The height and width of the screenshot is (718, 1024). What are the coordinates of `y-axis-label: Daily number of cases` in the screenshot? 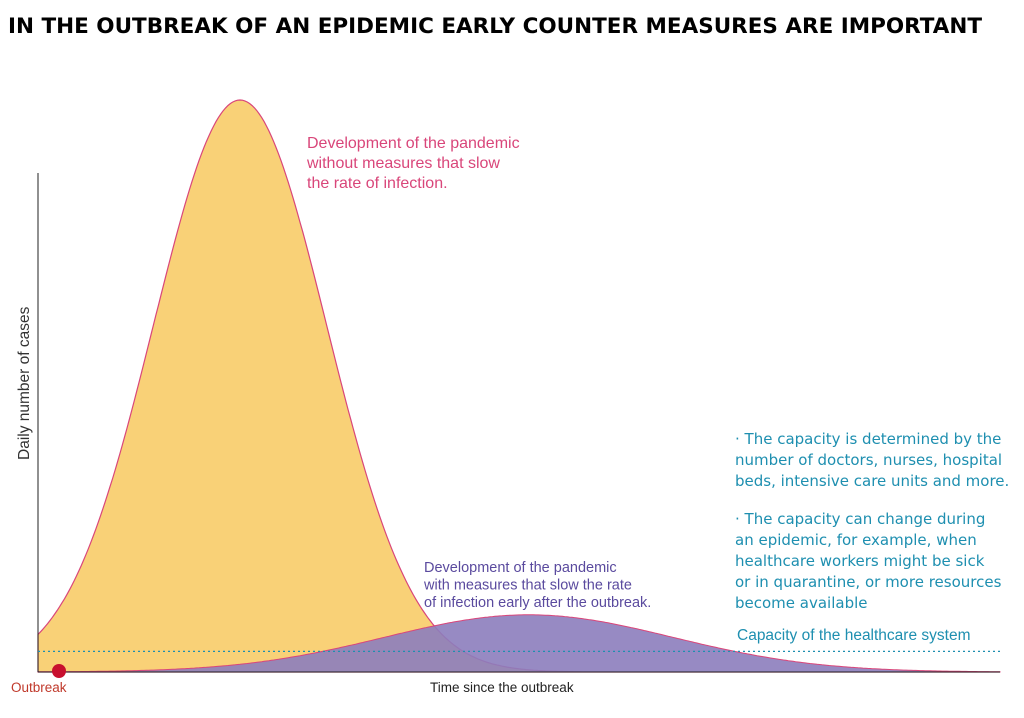 It's located at (24, 383).